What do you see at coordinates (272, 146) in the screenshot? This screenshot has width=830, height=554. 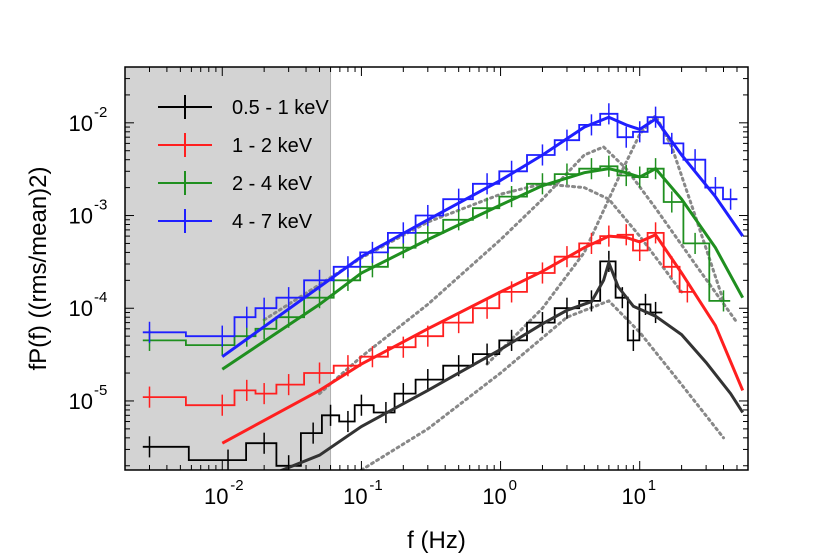 I see `legend-label: 1 - 2 keV` at bounding box center [272, 146].